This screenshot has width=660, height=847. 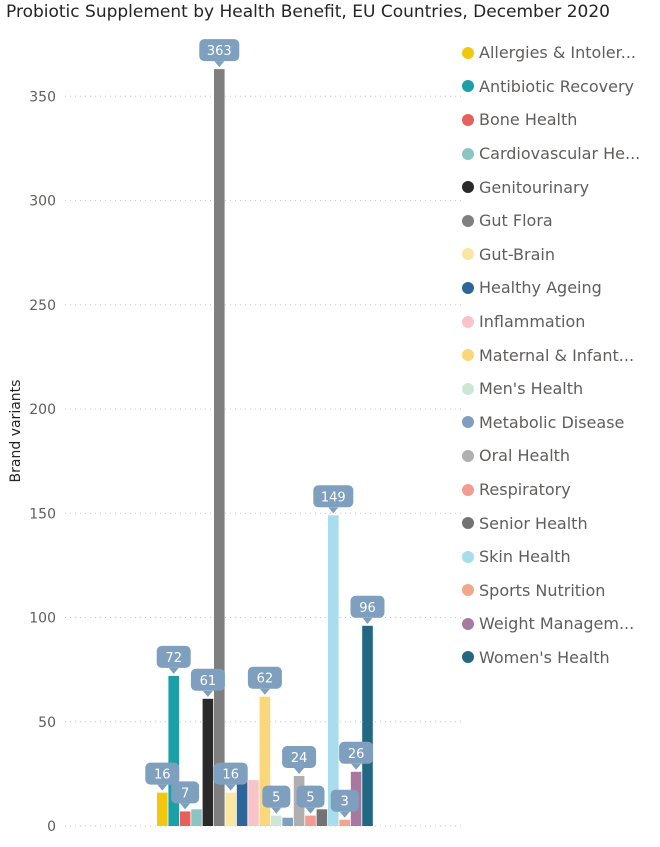 I want to click on data-label: 16, so click(x=162, y=776).